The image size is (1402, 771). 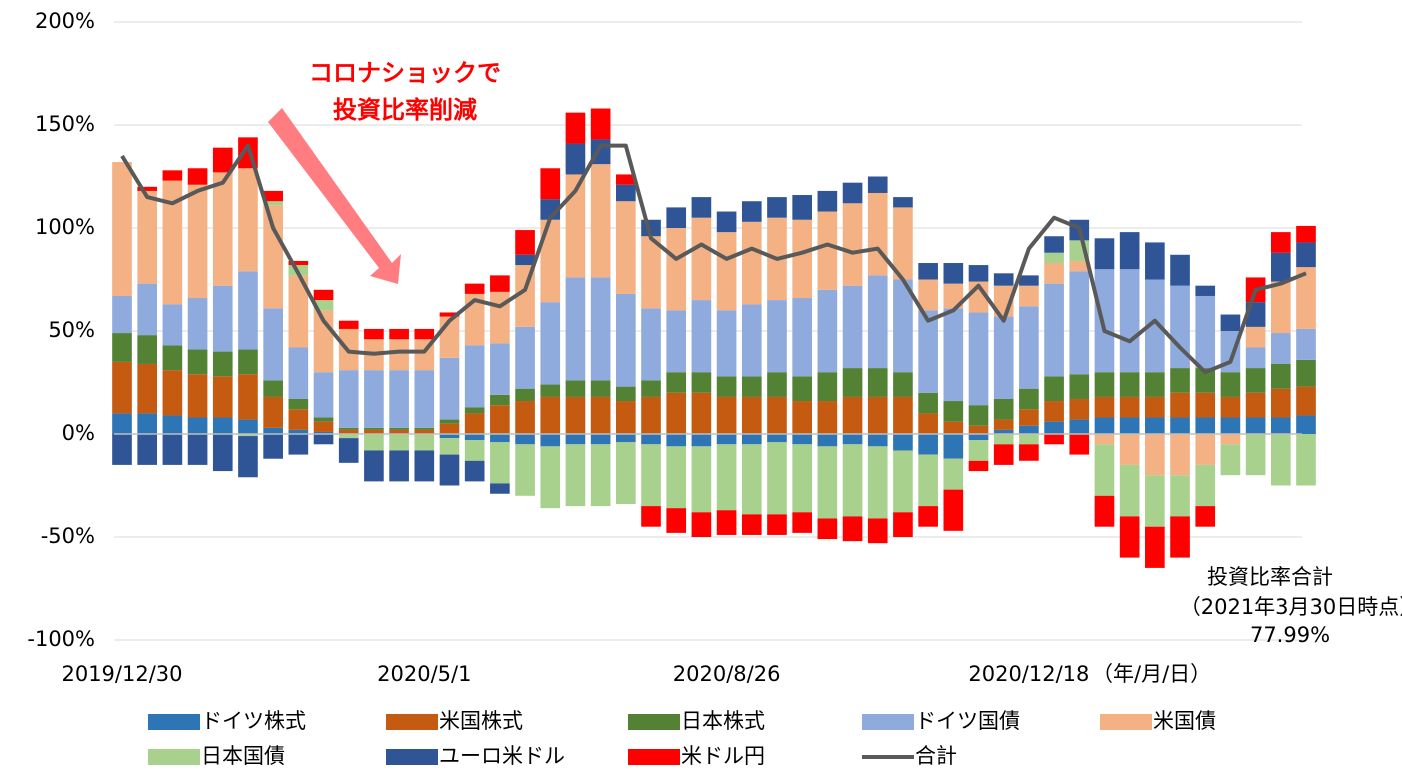 What do you see at coordinates (71, 330) in the screenshot?
I see `y-tick-label: 50%` at bounding box center [71, 330].